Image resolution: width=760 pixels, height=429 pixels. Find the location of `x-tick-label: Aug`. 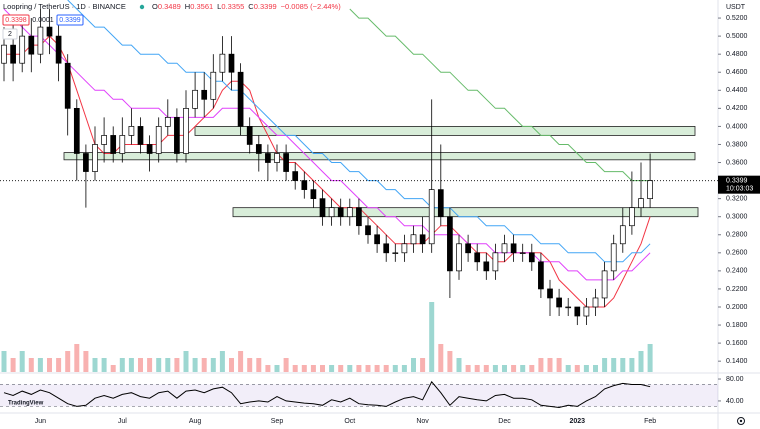

x-tick-label: Aug is located at coordinates (195, 421).